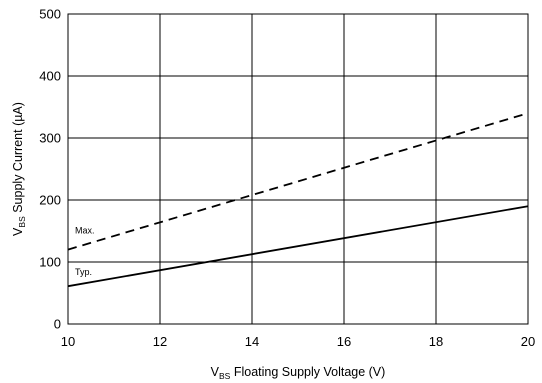 Image resolution: width=542 pixels, height=383 pixels. I want to click on y-tick-labels: 0 100 200 300 400 500, so click(50, 169).